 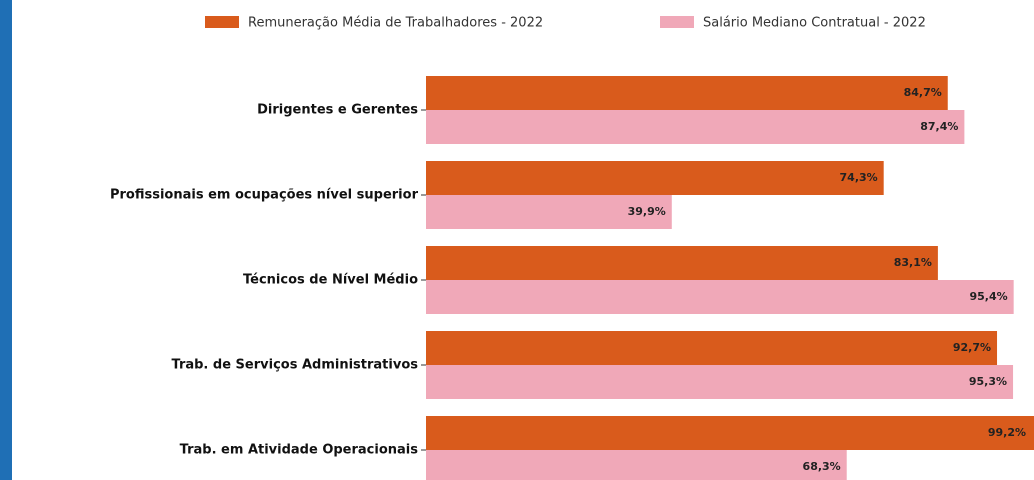 What do you see at coordinates (337, 110) in the screenshot?
I see `category-label: Dirigentes e Gerentes` at bounding box center [337, 110].